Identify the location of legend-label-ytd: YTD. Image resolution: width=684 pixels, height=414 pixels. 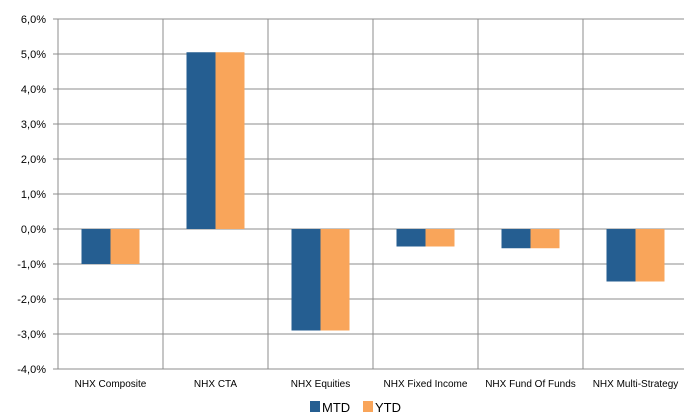
(388, 407).